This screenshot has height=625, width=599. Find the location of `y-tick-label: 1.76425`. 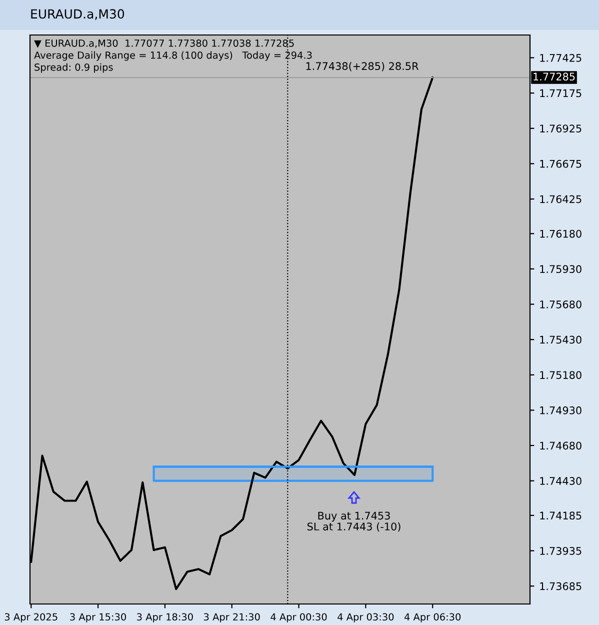

y-tick-label: 1.76425 is located at coordinates (561, 199).